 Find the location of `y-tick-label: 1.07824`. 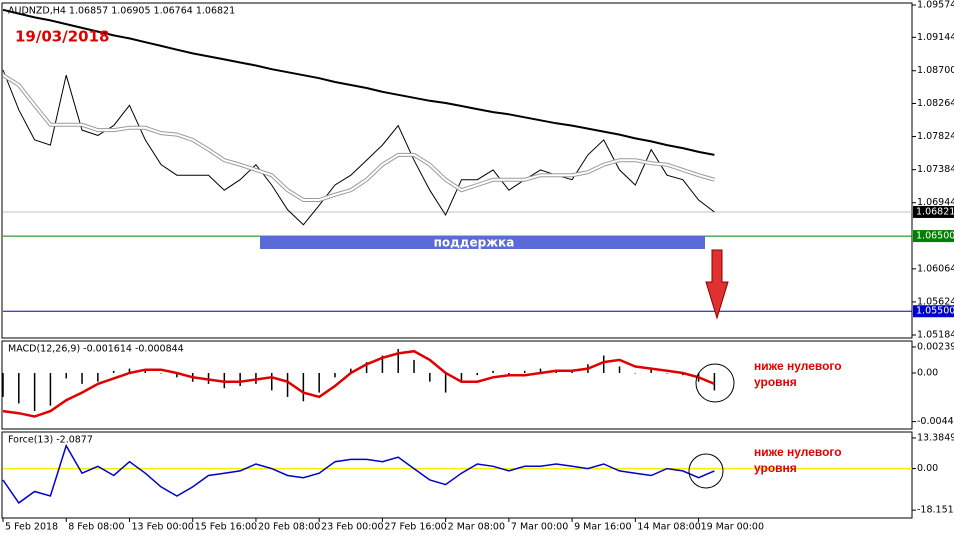

y-tick-label: 1.07824 is located at coordinates (935, 136).